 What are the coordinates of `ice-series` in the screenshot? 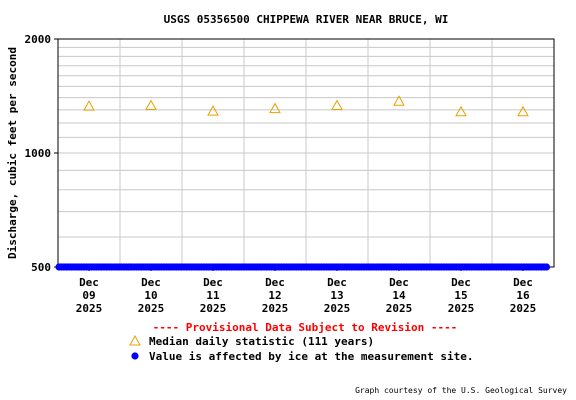 It's located at (303, 267).